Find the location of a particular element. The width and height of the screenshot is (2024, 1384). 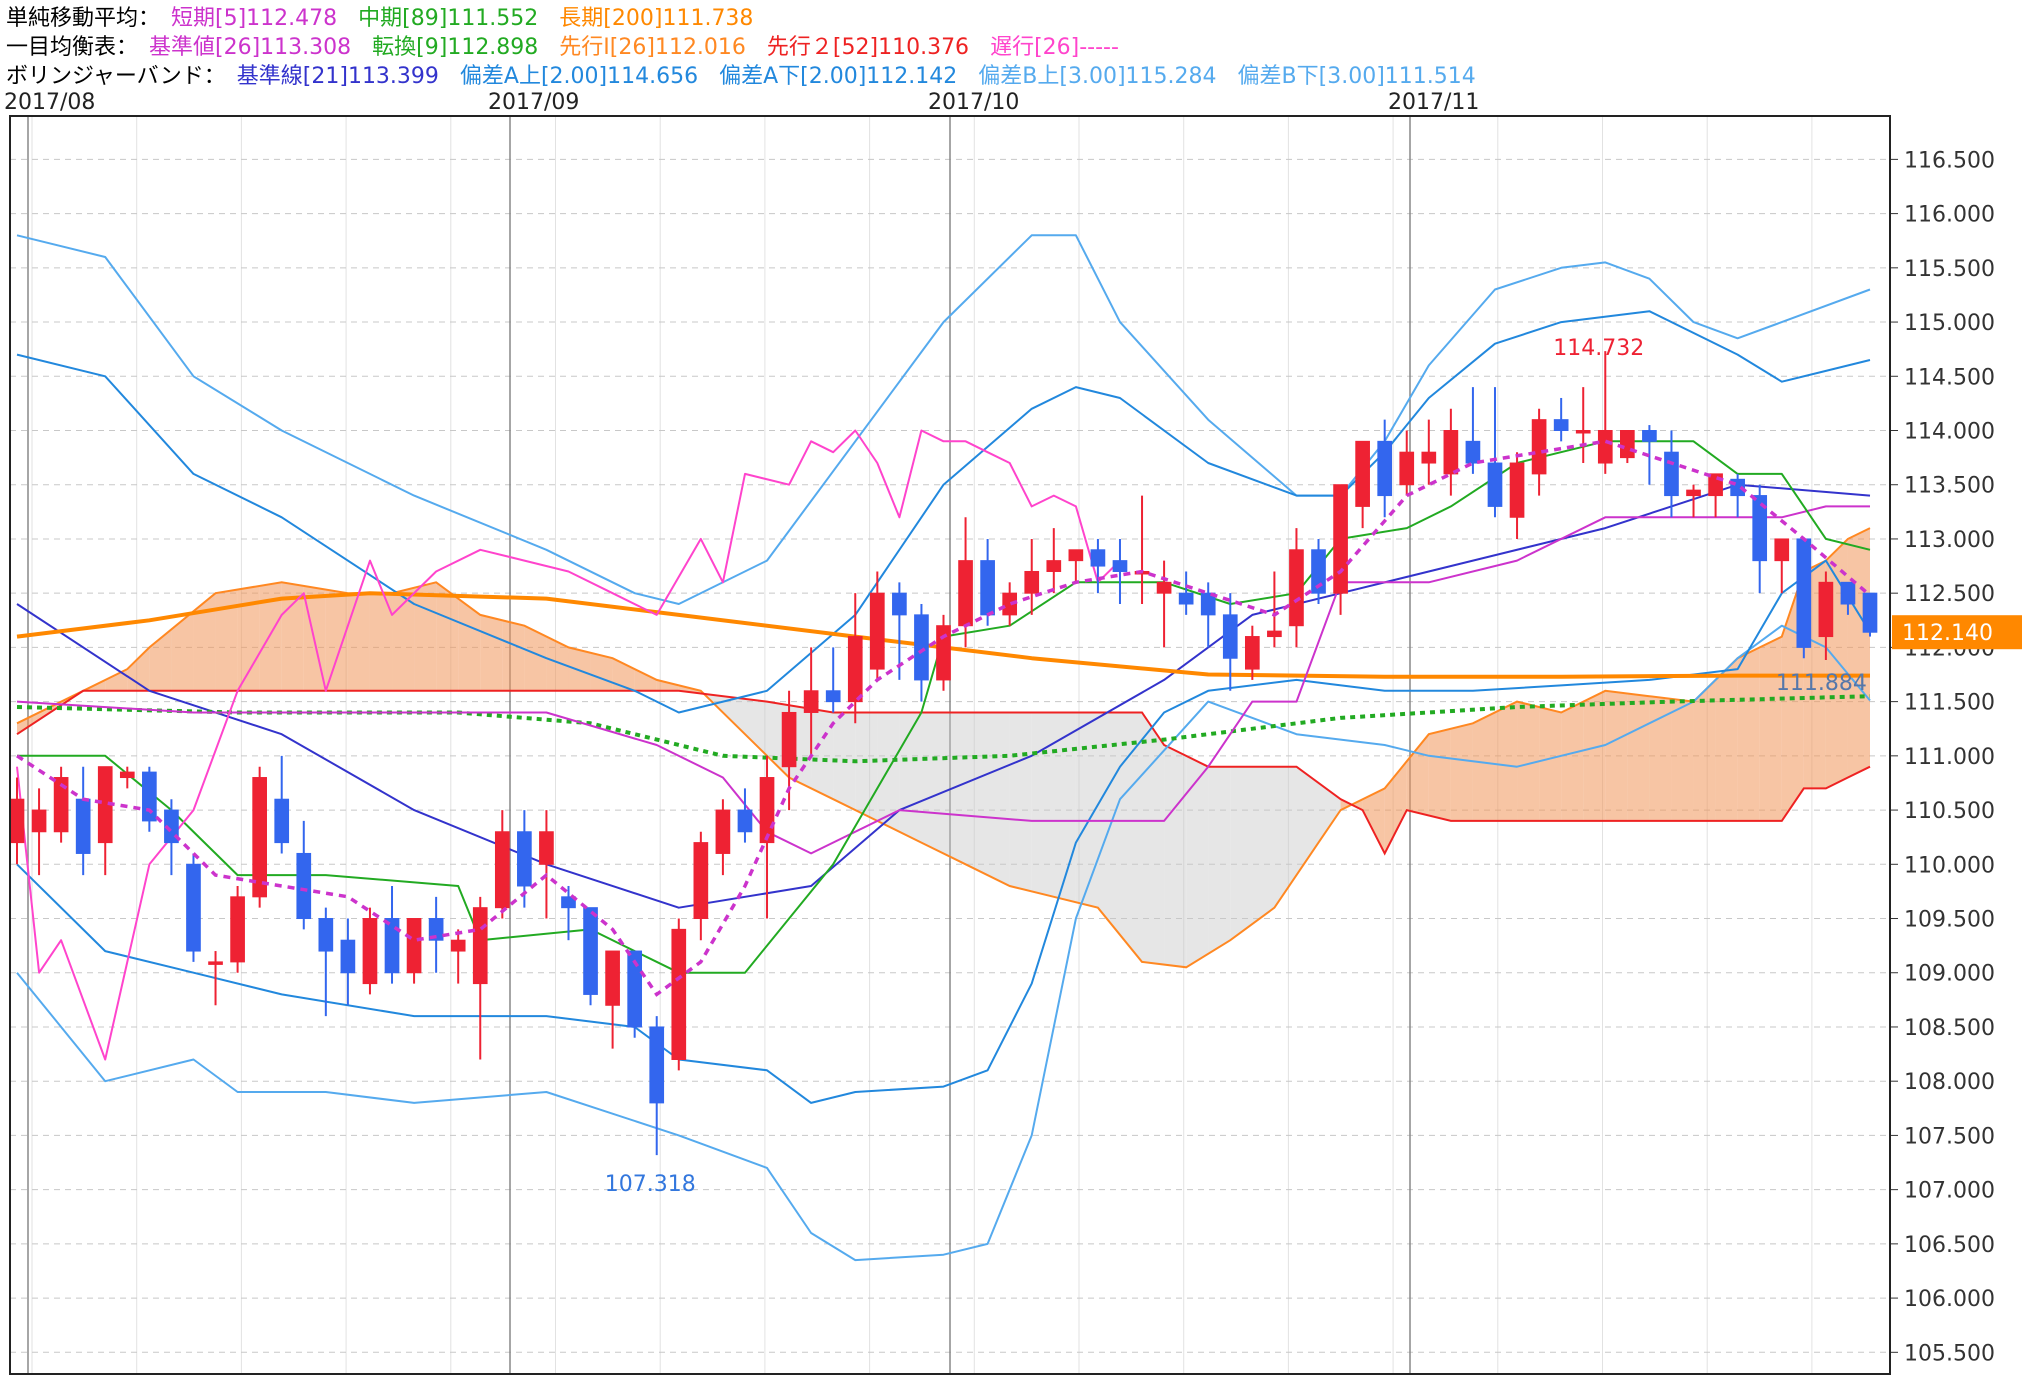

legend-ichimoku-span1: 先行Ⅰ[26]112.016 is located at coordinates (652, 47).